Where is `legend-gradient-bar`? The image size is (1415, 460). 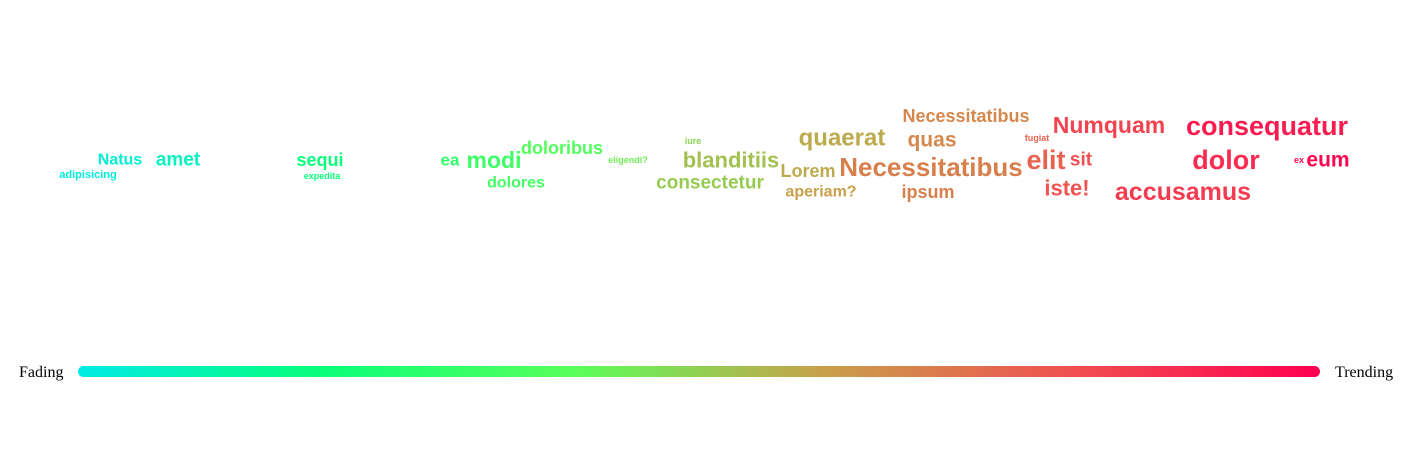
legend-gradient-bar is located at coordinates (699, 371).